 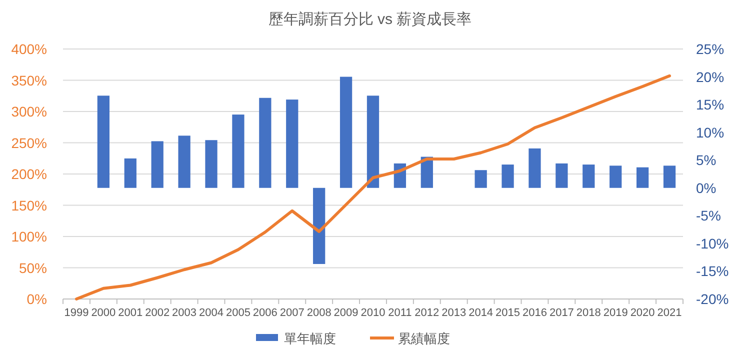 I want to click on y2-tick-label: -20%, so click(x=712, y=299).